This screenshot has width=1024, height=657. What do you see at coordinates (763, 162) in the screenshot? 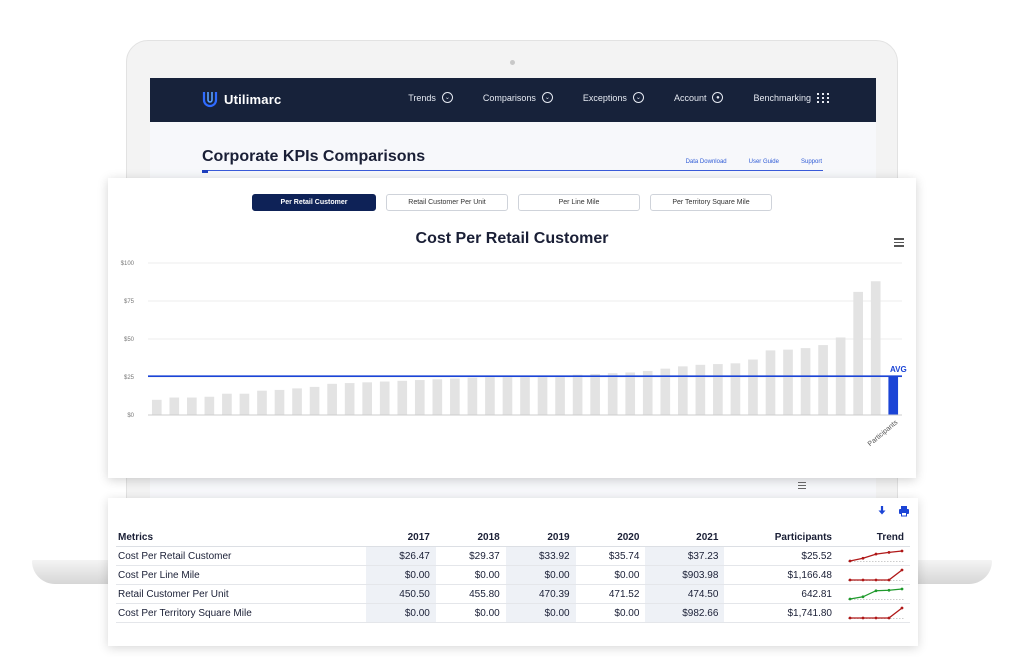
I see `user-guide-link: User Guide` at bounding box center [763, 162].